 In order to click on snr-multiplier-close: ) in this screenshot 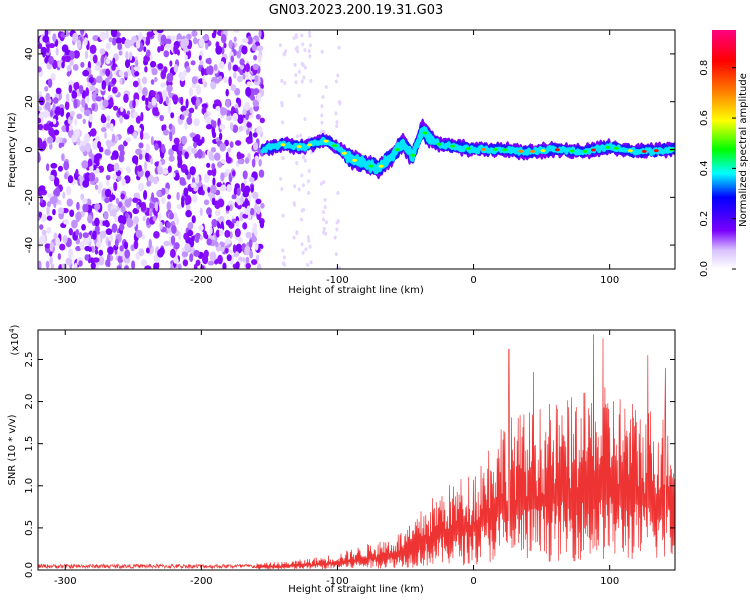, I will do `click(15, 326)`.